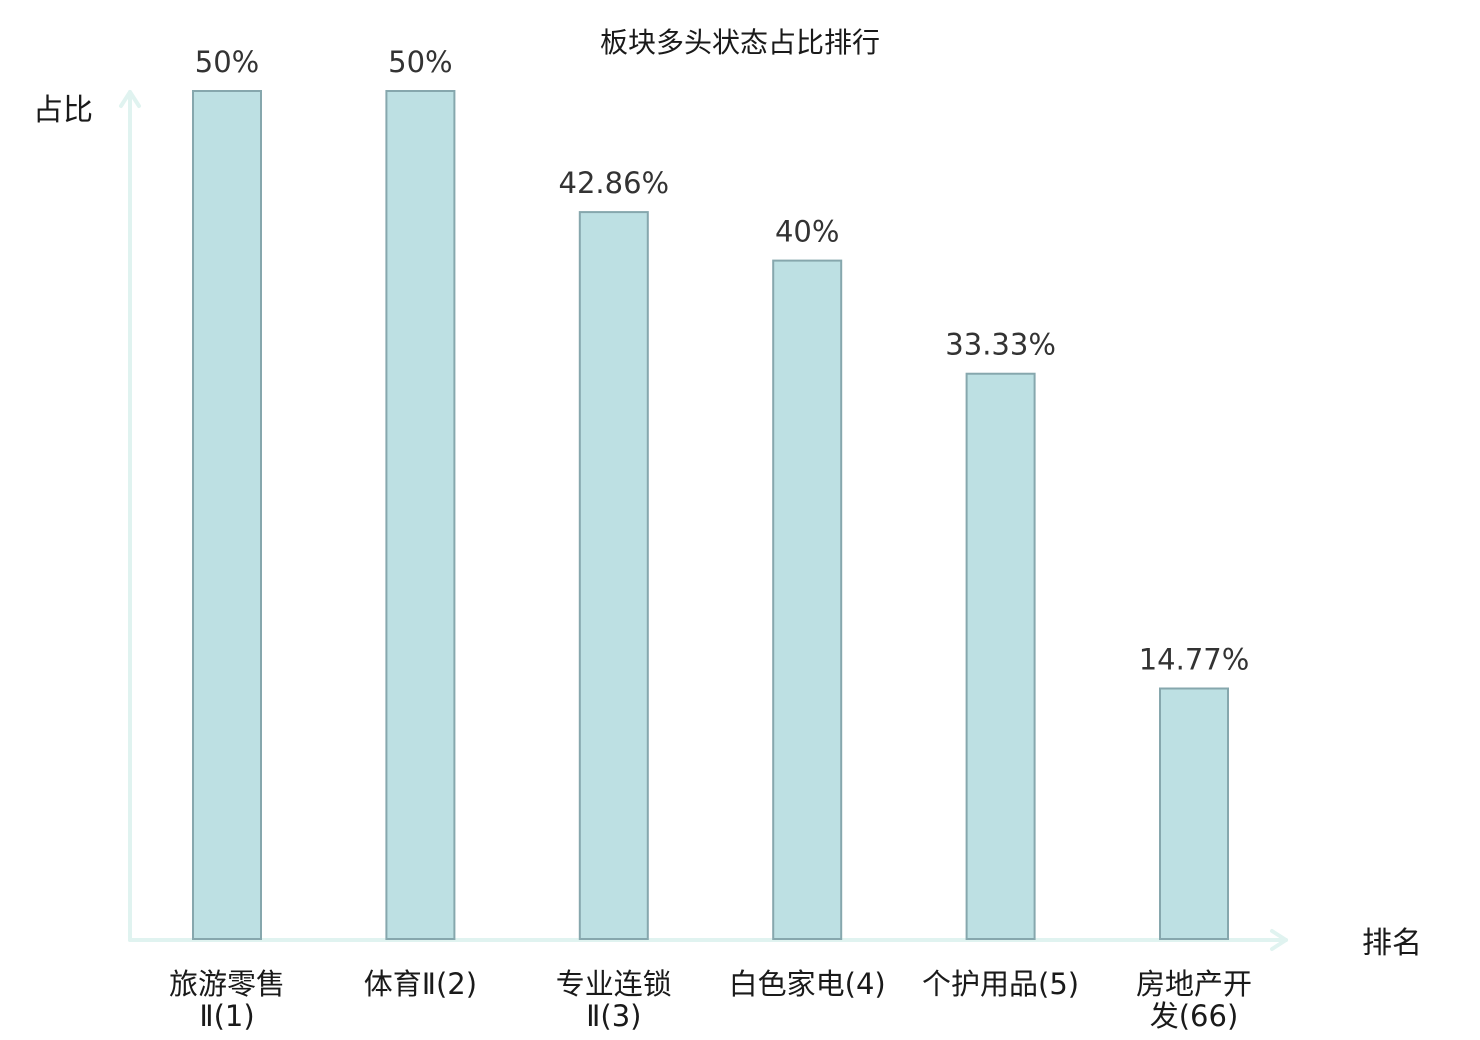 This screenshot has height=1040, width=1480. Describe the element at coordinates (1279, 940) in the screenshot. I see `x-axis-arrow` at that location.